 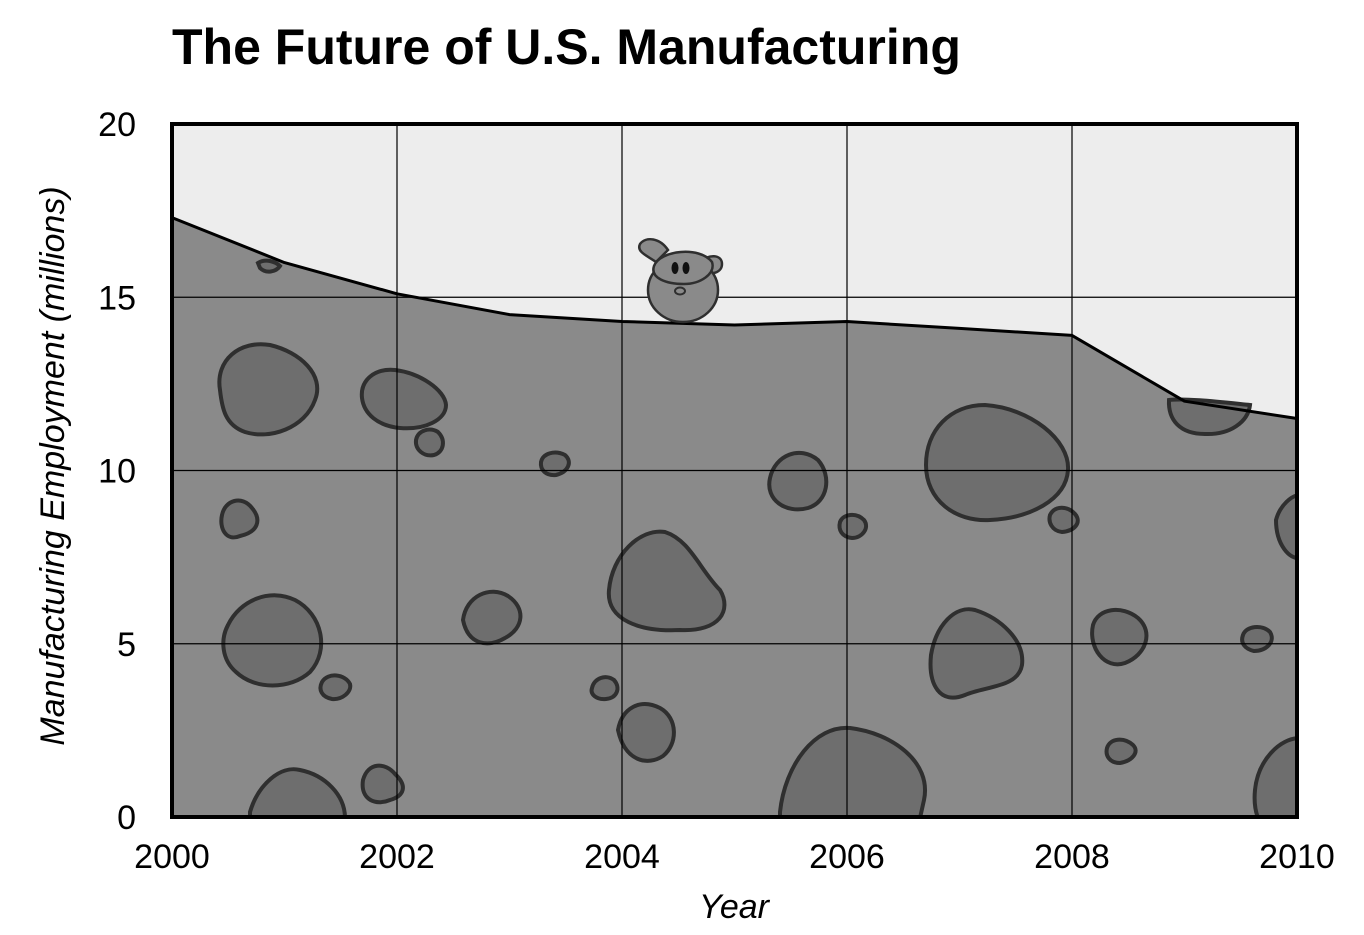 I want to click on y-tick-label: 10, so click(x=117, y=472).